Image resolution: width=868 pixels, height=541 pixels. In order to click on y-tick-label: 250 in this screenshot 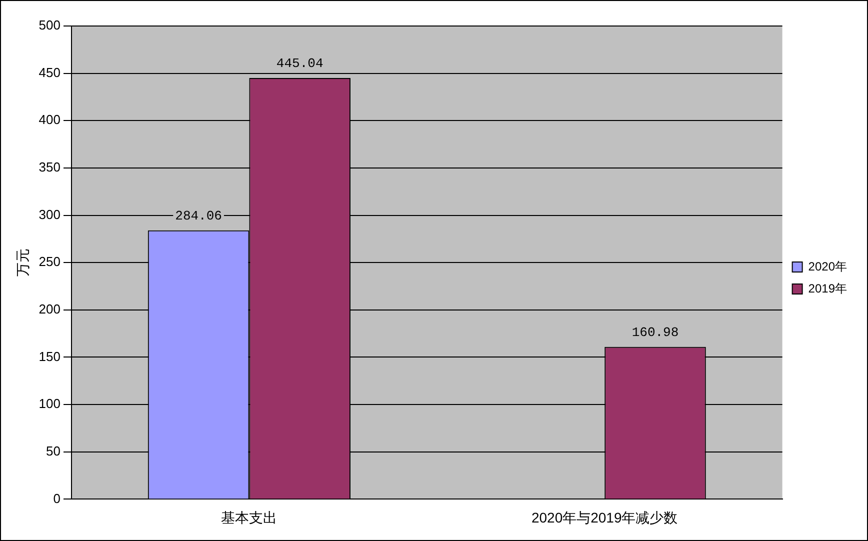, I will do `click(49, 262)`.